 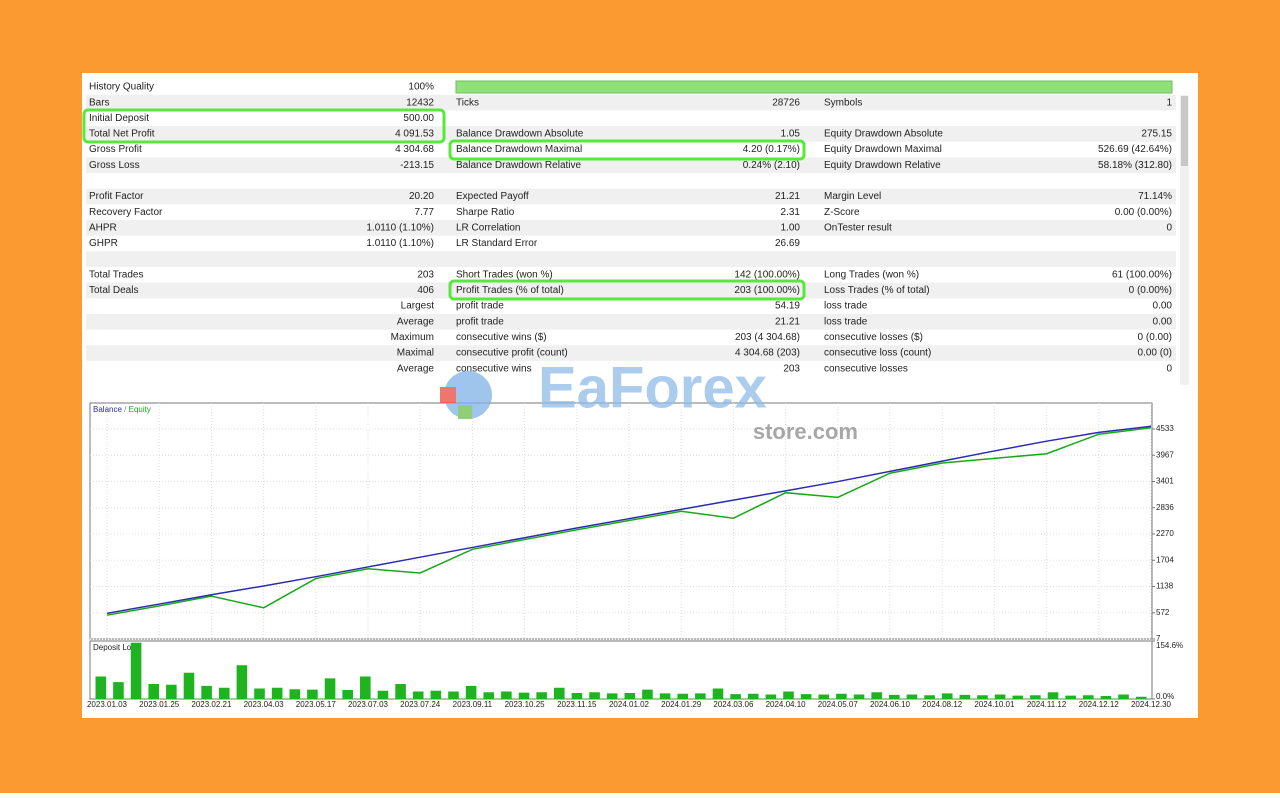 I want to click on plot-area, so click(x=621, y=670).